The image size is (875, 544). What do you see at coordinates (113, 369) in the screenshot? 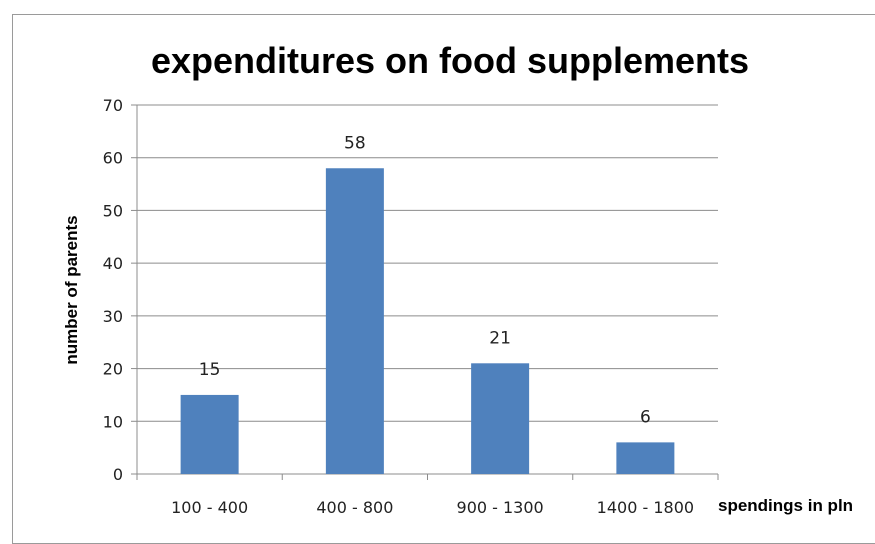
I see `y-tick-label: 20` at bounding box center [113, 369].